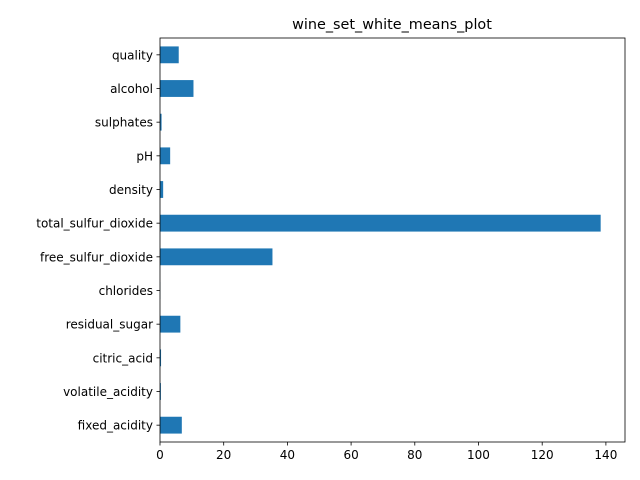  I want to click on y-tick-label: chlorides, so click(126, 291).